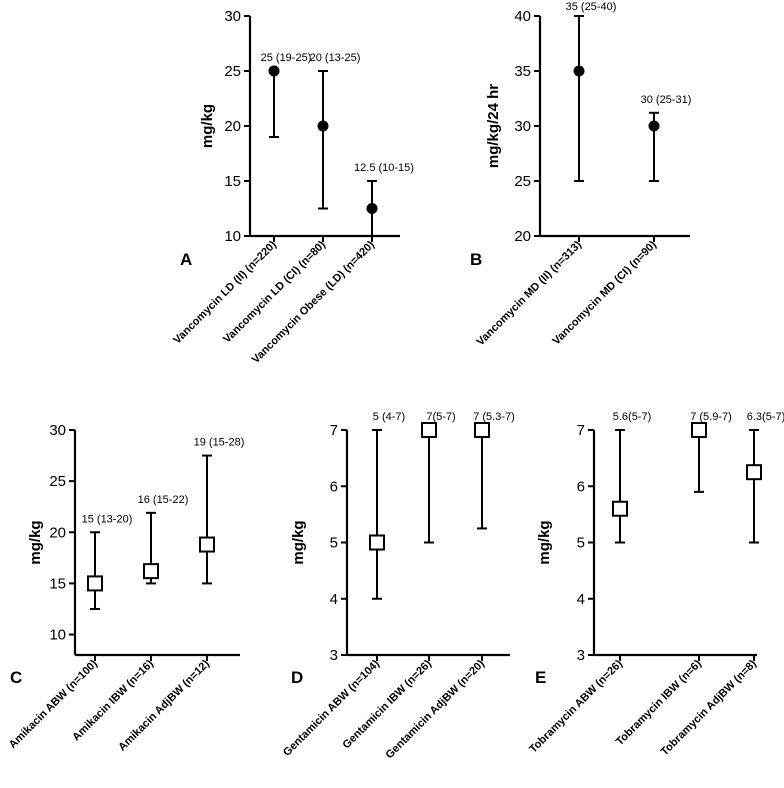 The height and width of the screenshot is (788, 784). I want to click on data-label: 30 (25-31), so click(666, 100).